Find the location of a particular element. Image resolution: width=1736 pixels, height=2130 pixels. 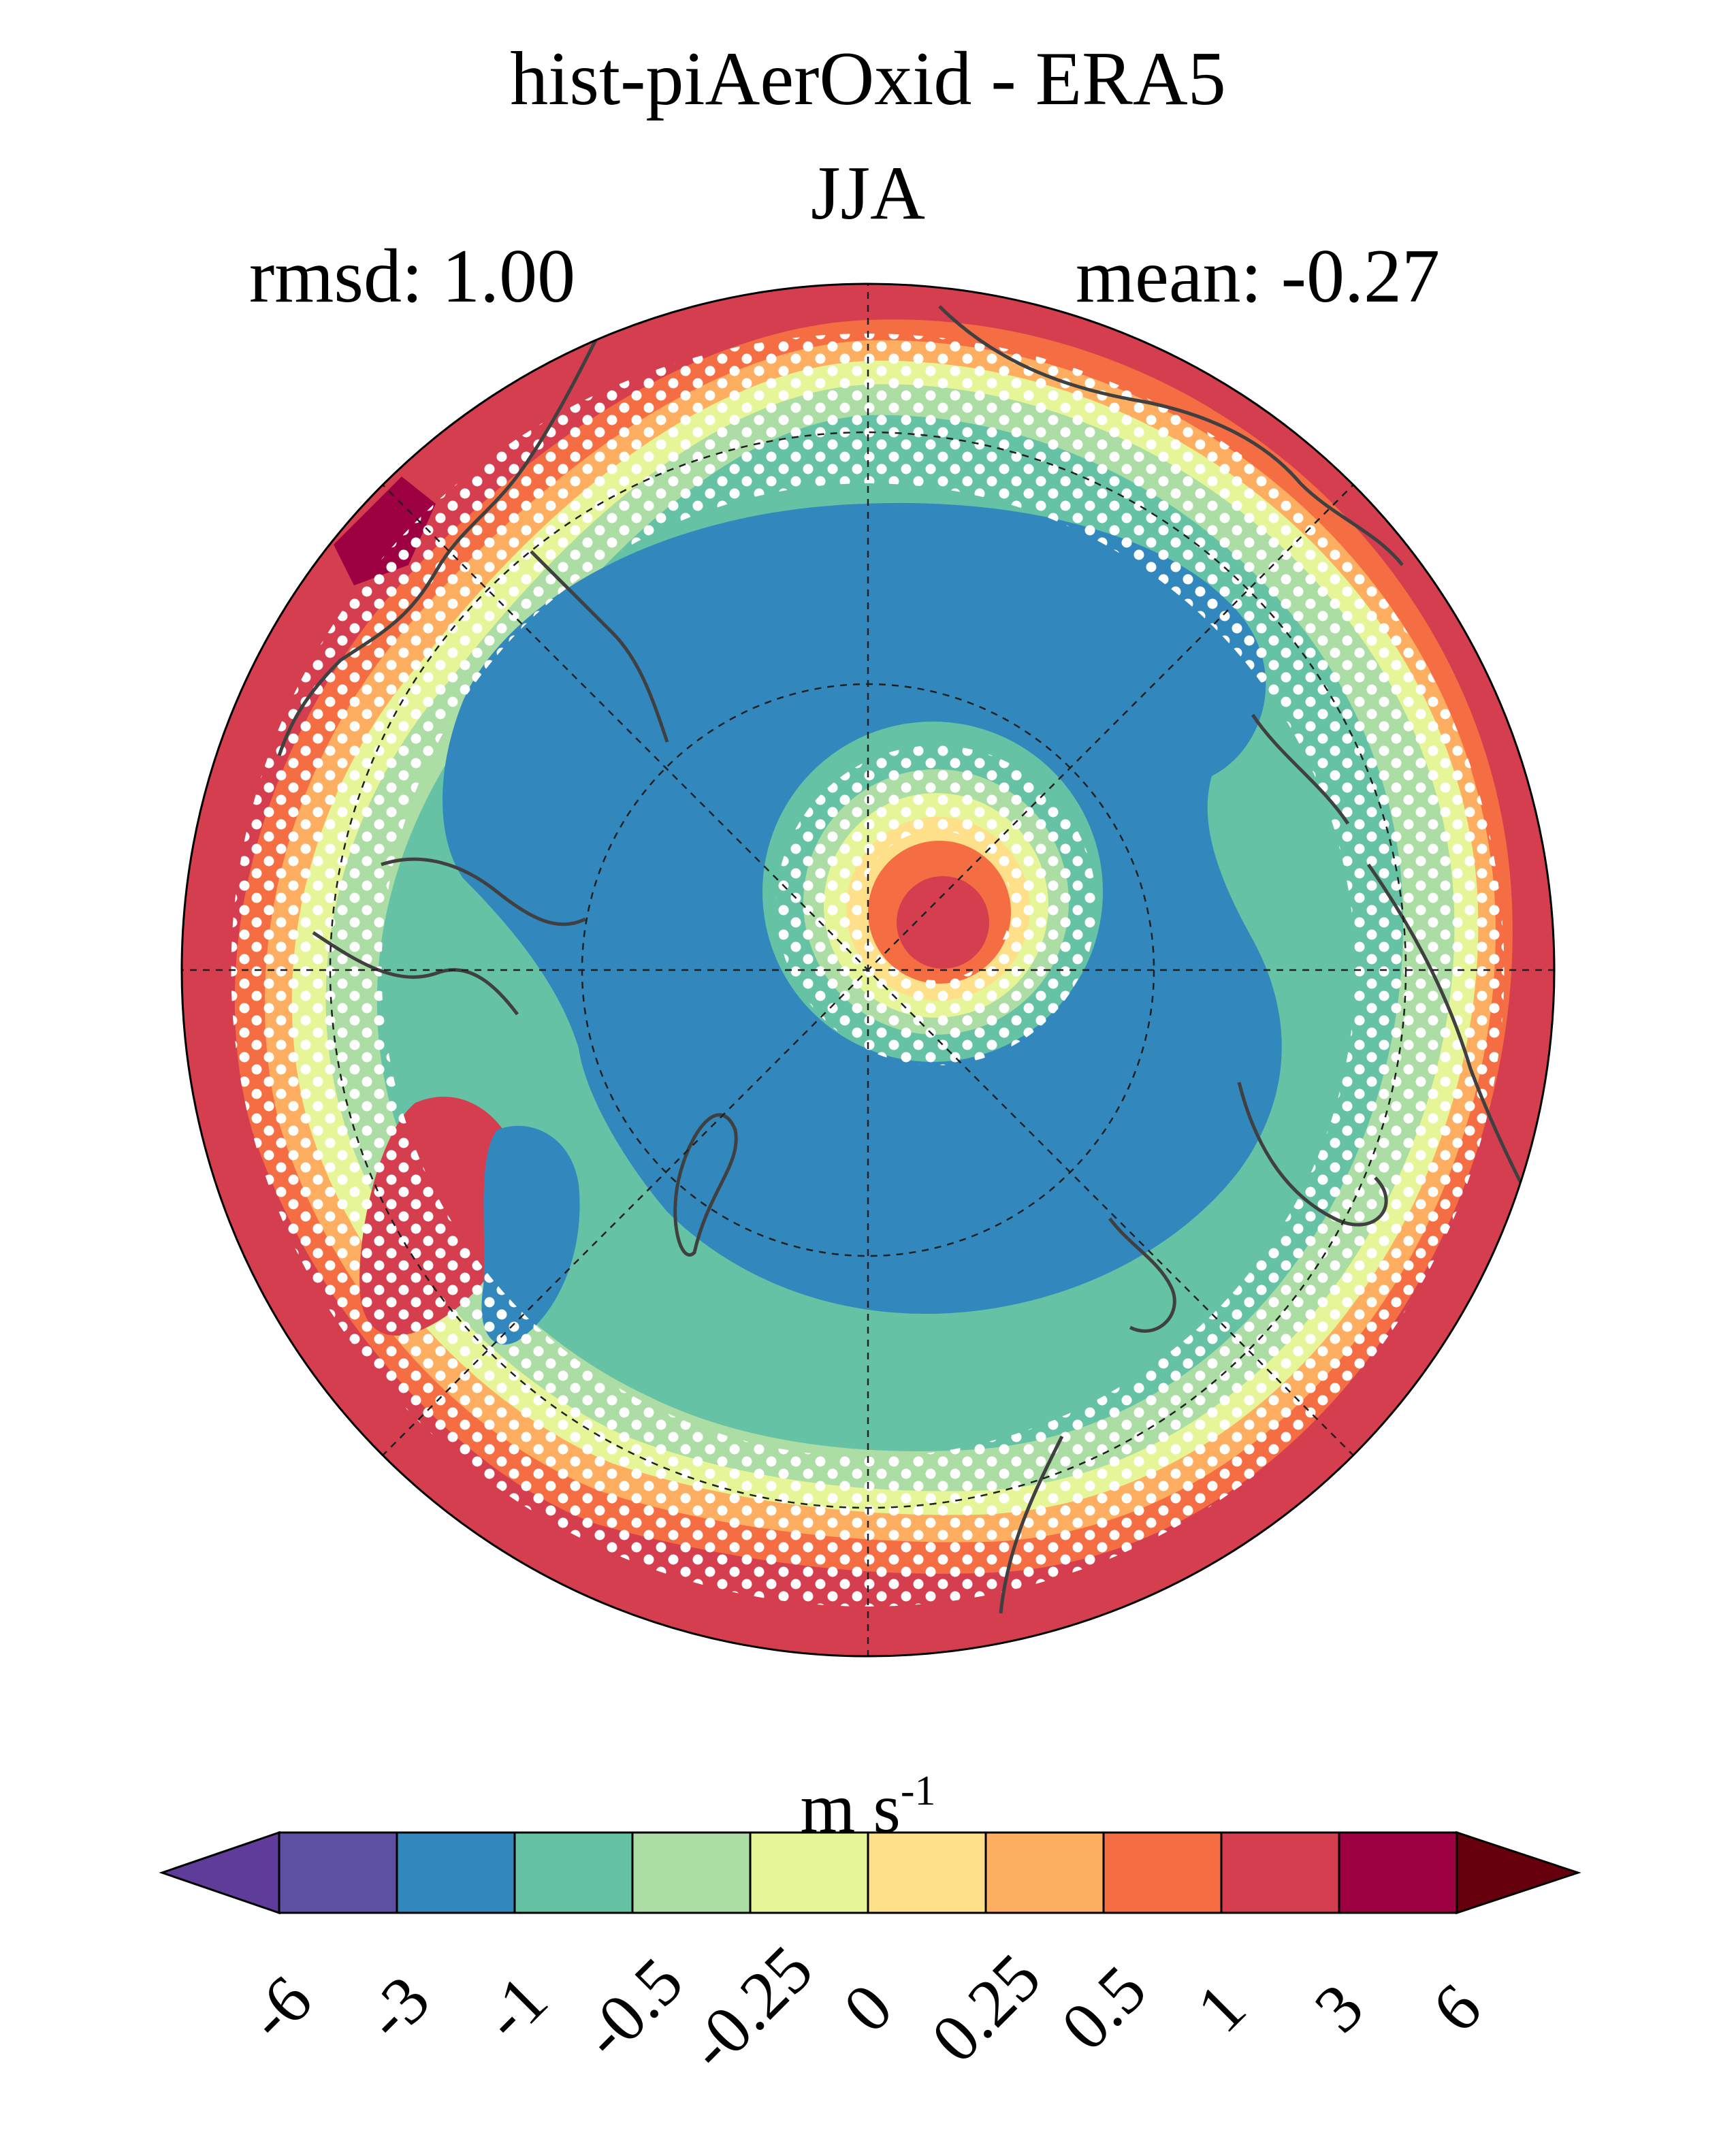

colorbar-tick-label: -0.25 is located at coordinates (750, 2008).